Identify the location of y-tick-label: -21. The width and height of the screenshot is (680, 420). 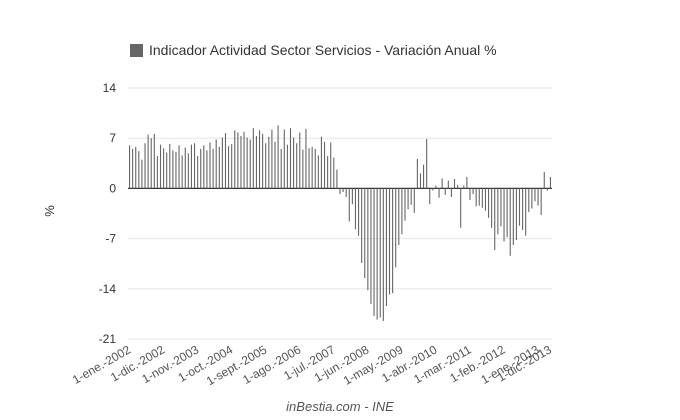
(108, 339).